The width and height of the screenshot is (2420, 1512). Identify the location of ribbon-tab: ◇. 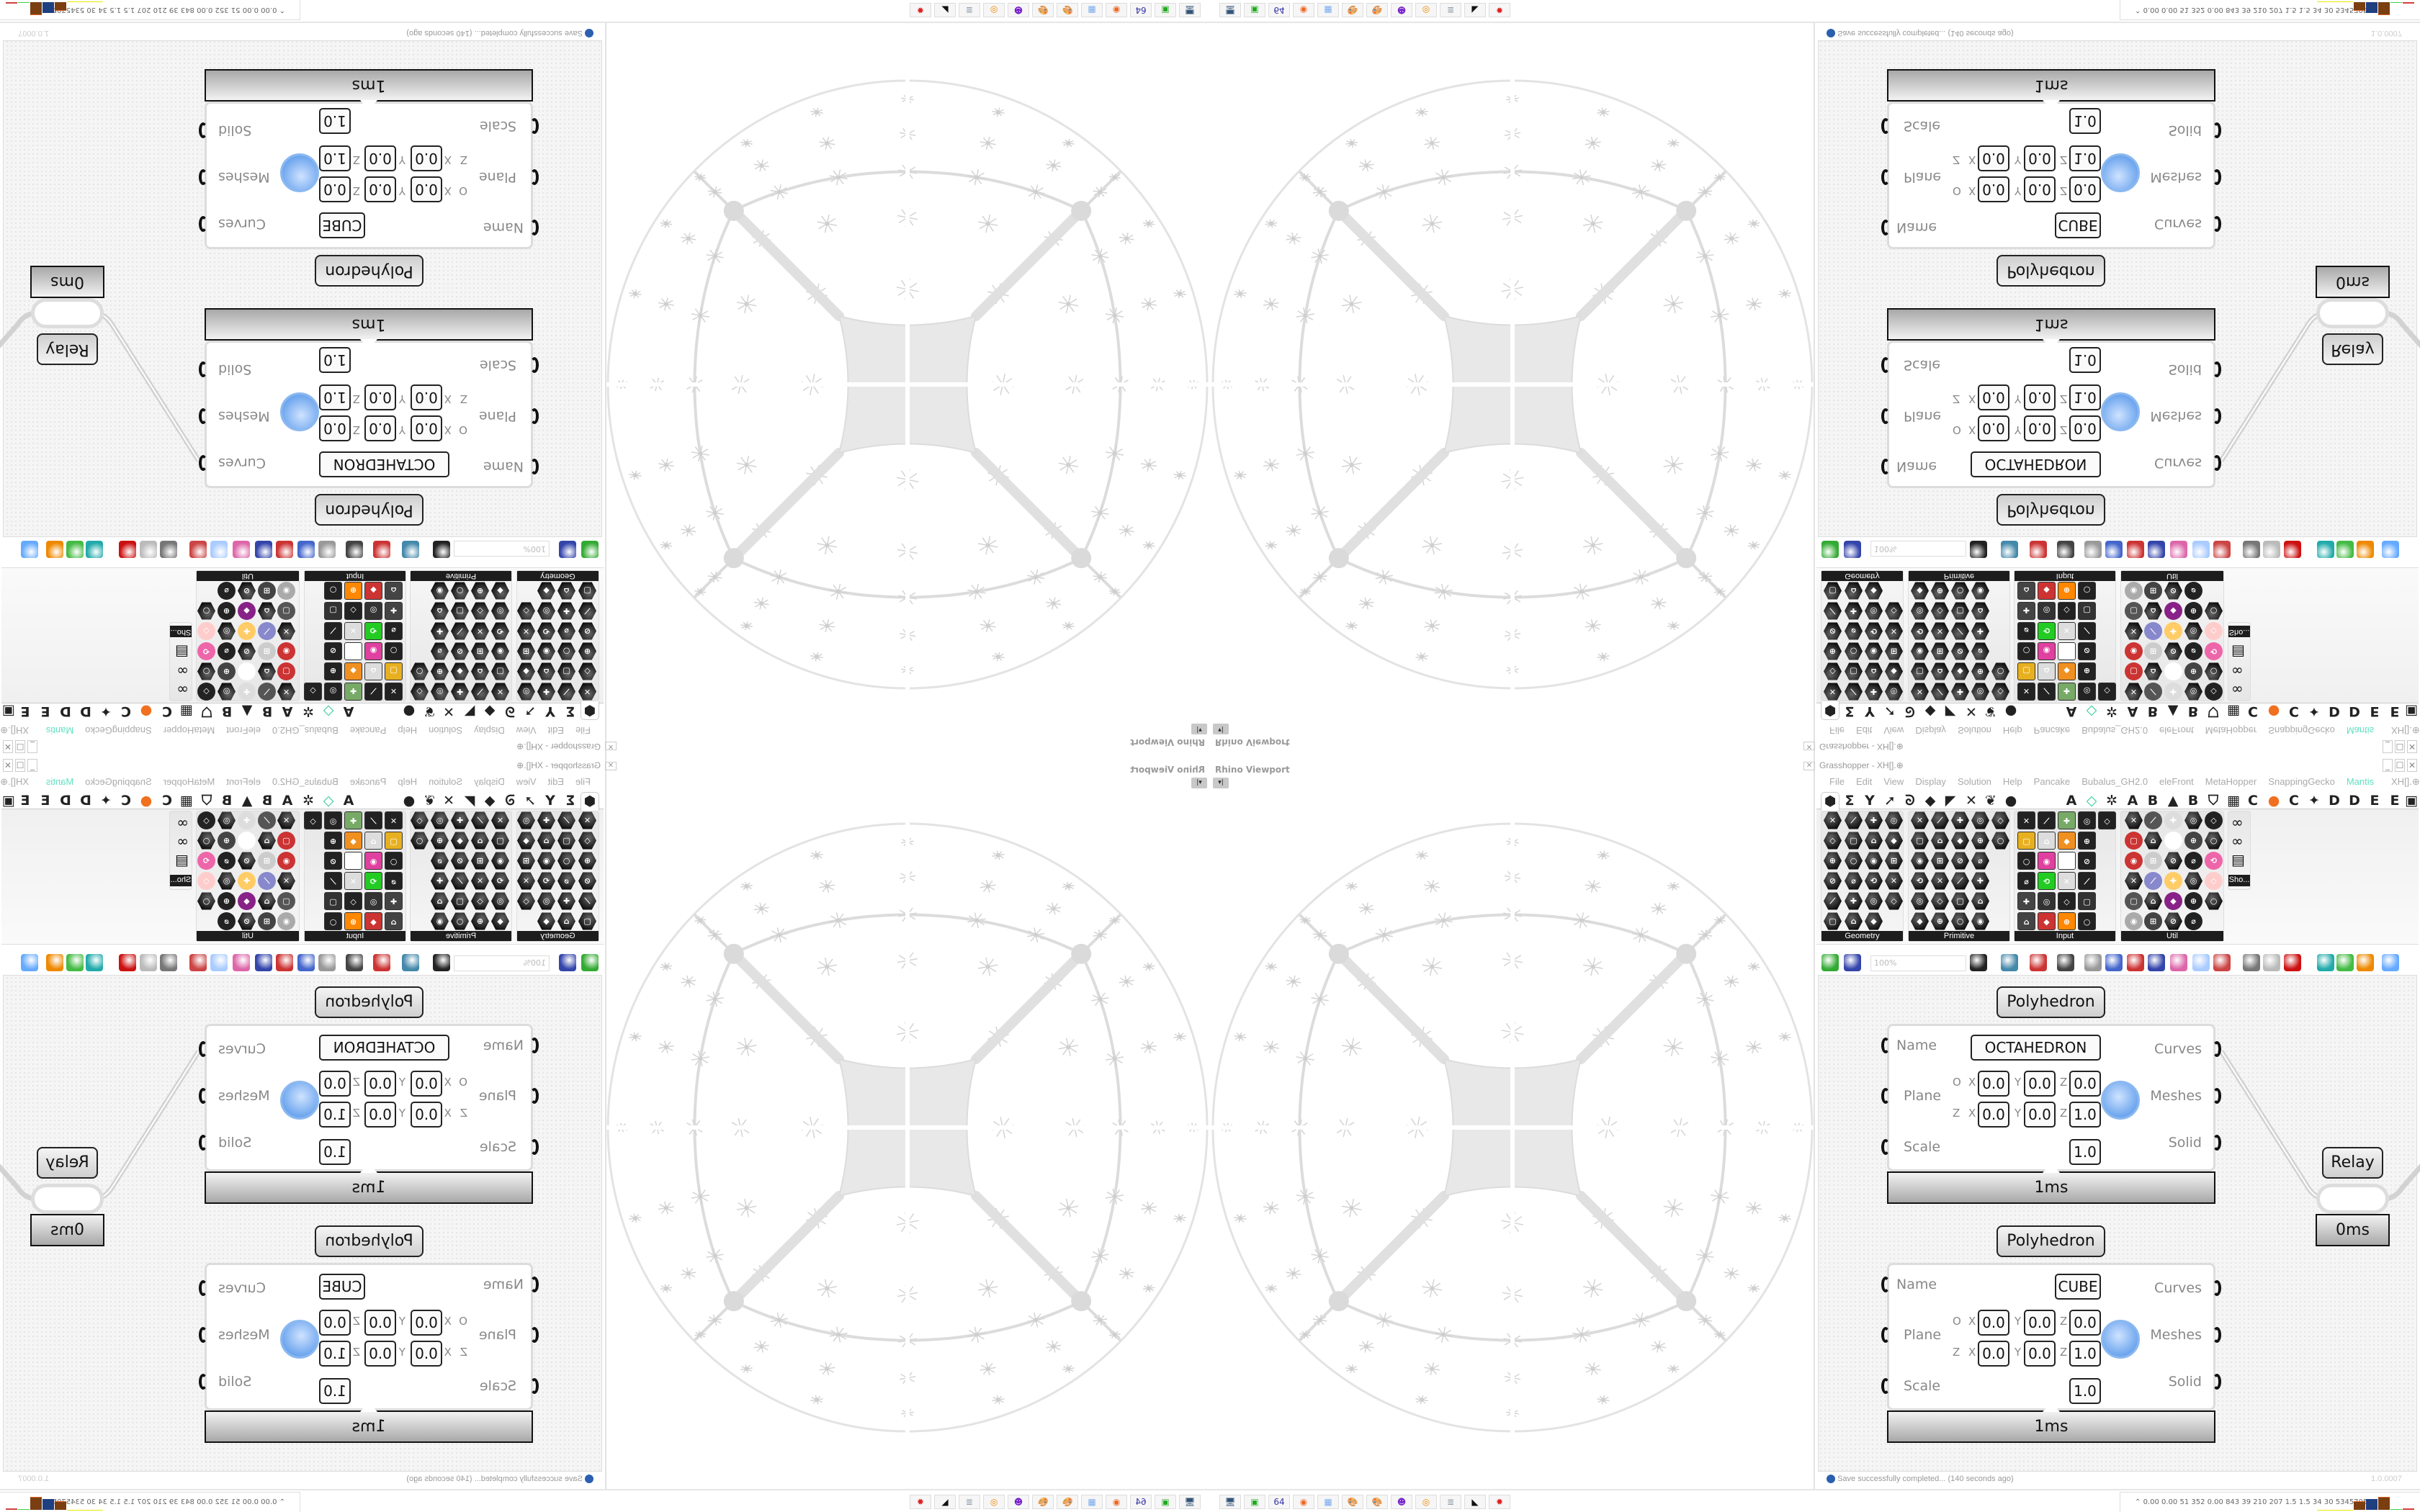
(328, 711).